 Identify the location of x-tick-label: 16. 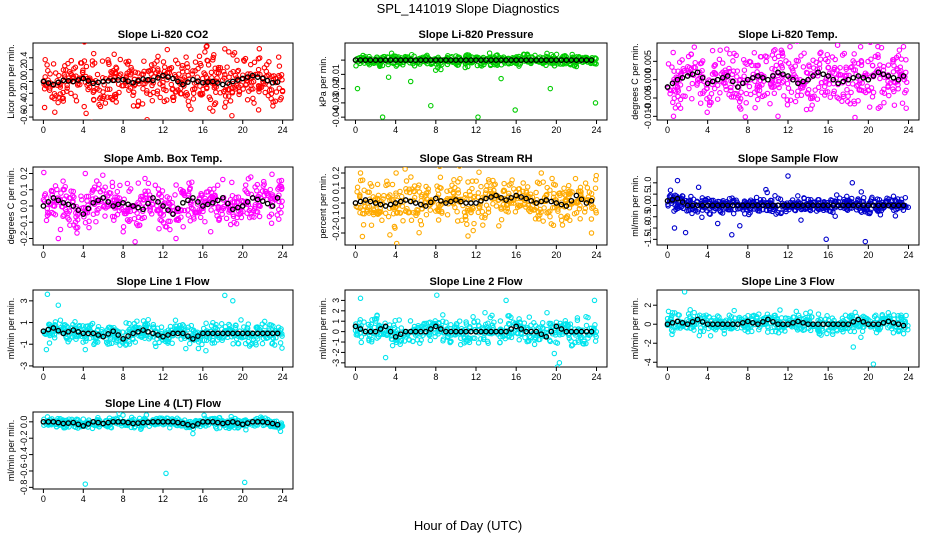
(516, 255).